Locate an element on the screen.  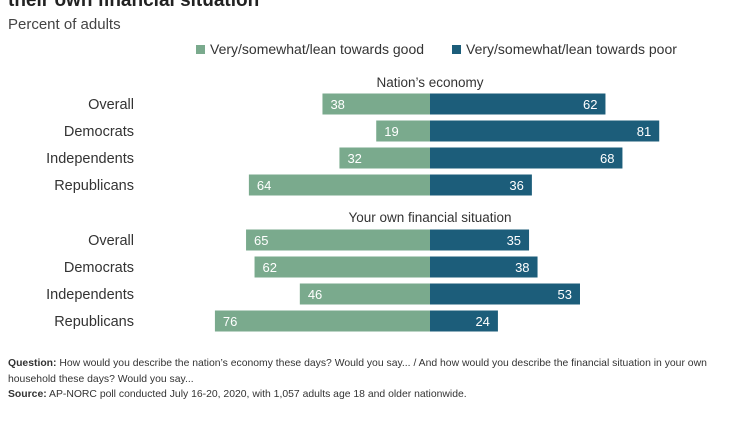
data-label-poor: 62 is located at coordinates (590, 104).